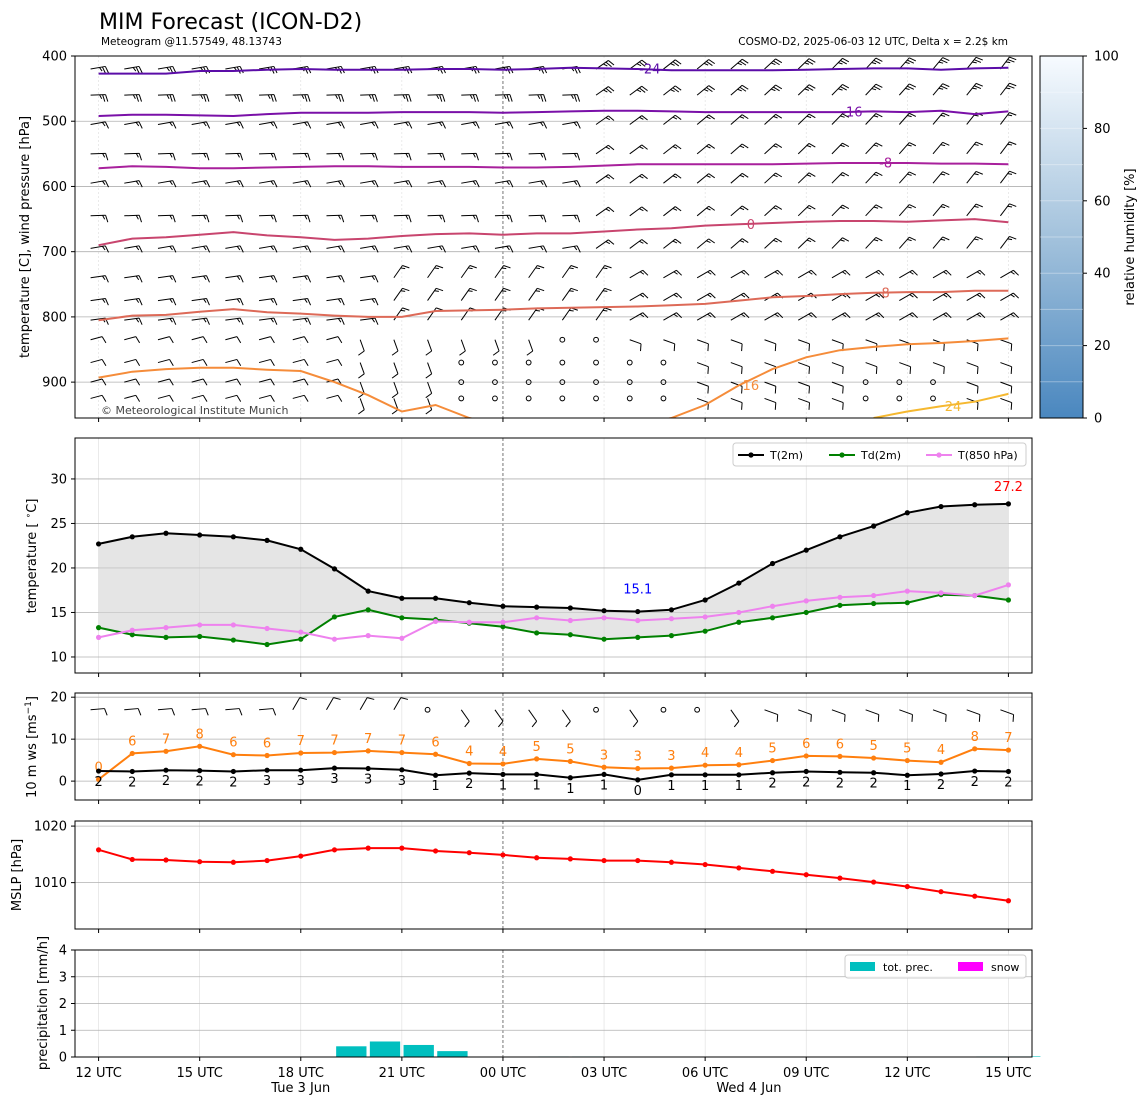  Describe the element at coordinates (840, 744) in the screenshot. I see `wind-data-label: 6` at that location.